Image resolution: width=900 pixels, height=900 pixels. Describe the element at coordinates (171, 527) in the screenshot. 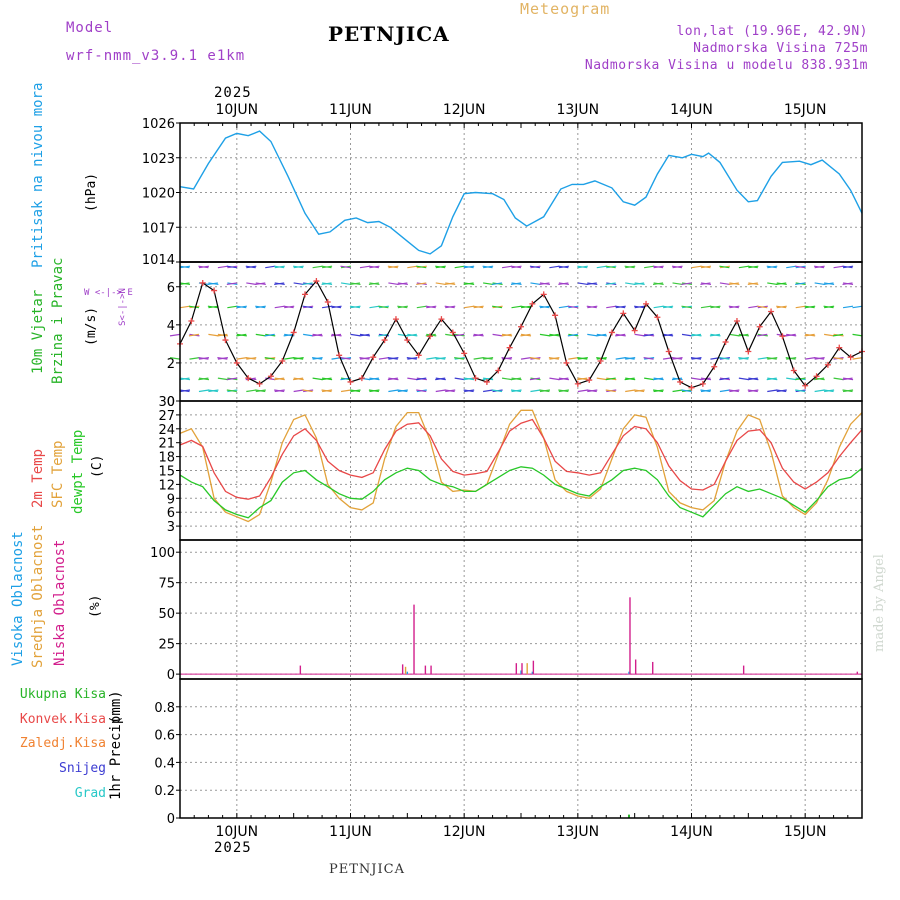

I see `y-tick-label: 3` at that location.